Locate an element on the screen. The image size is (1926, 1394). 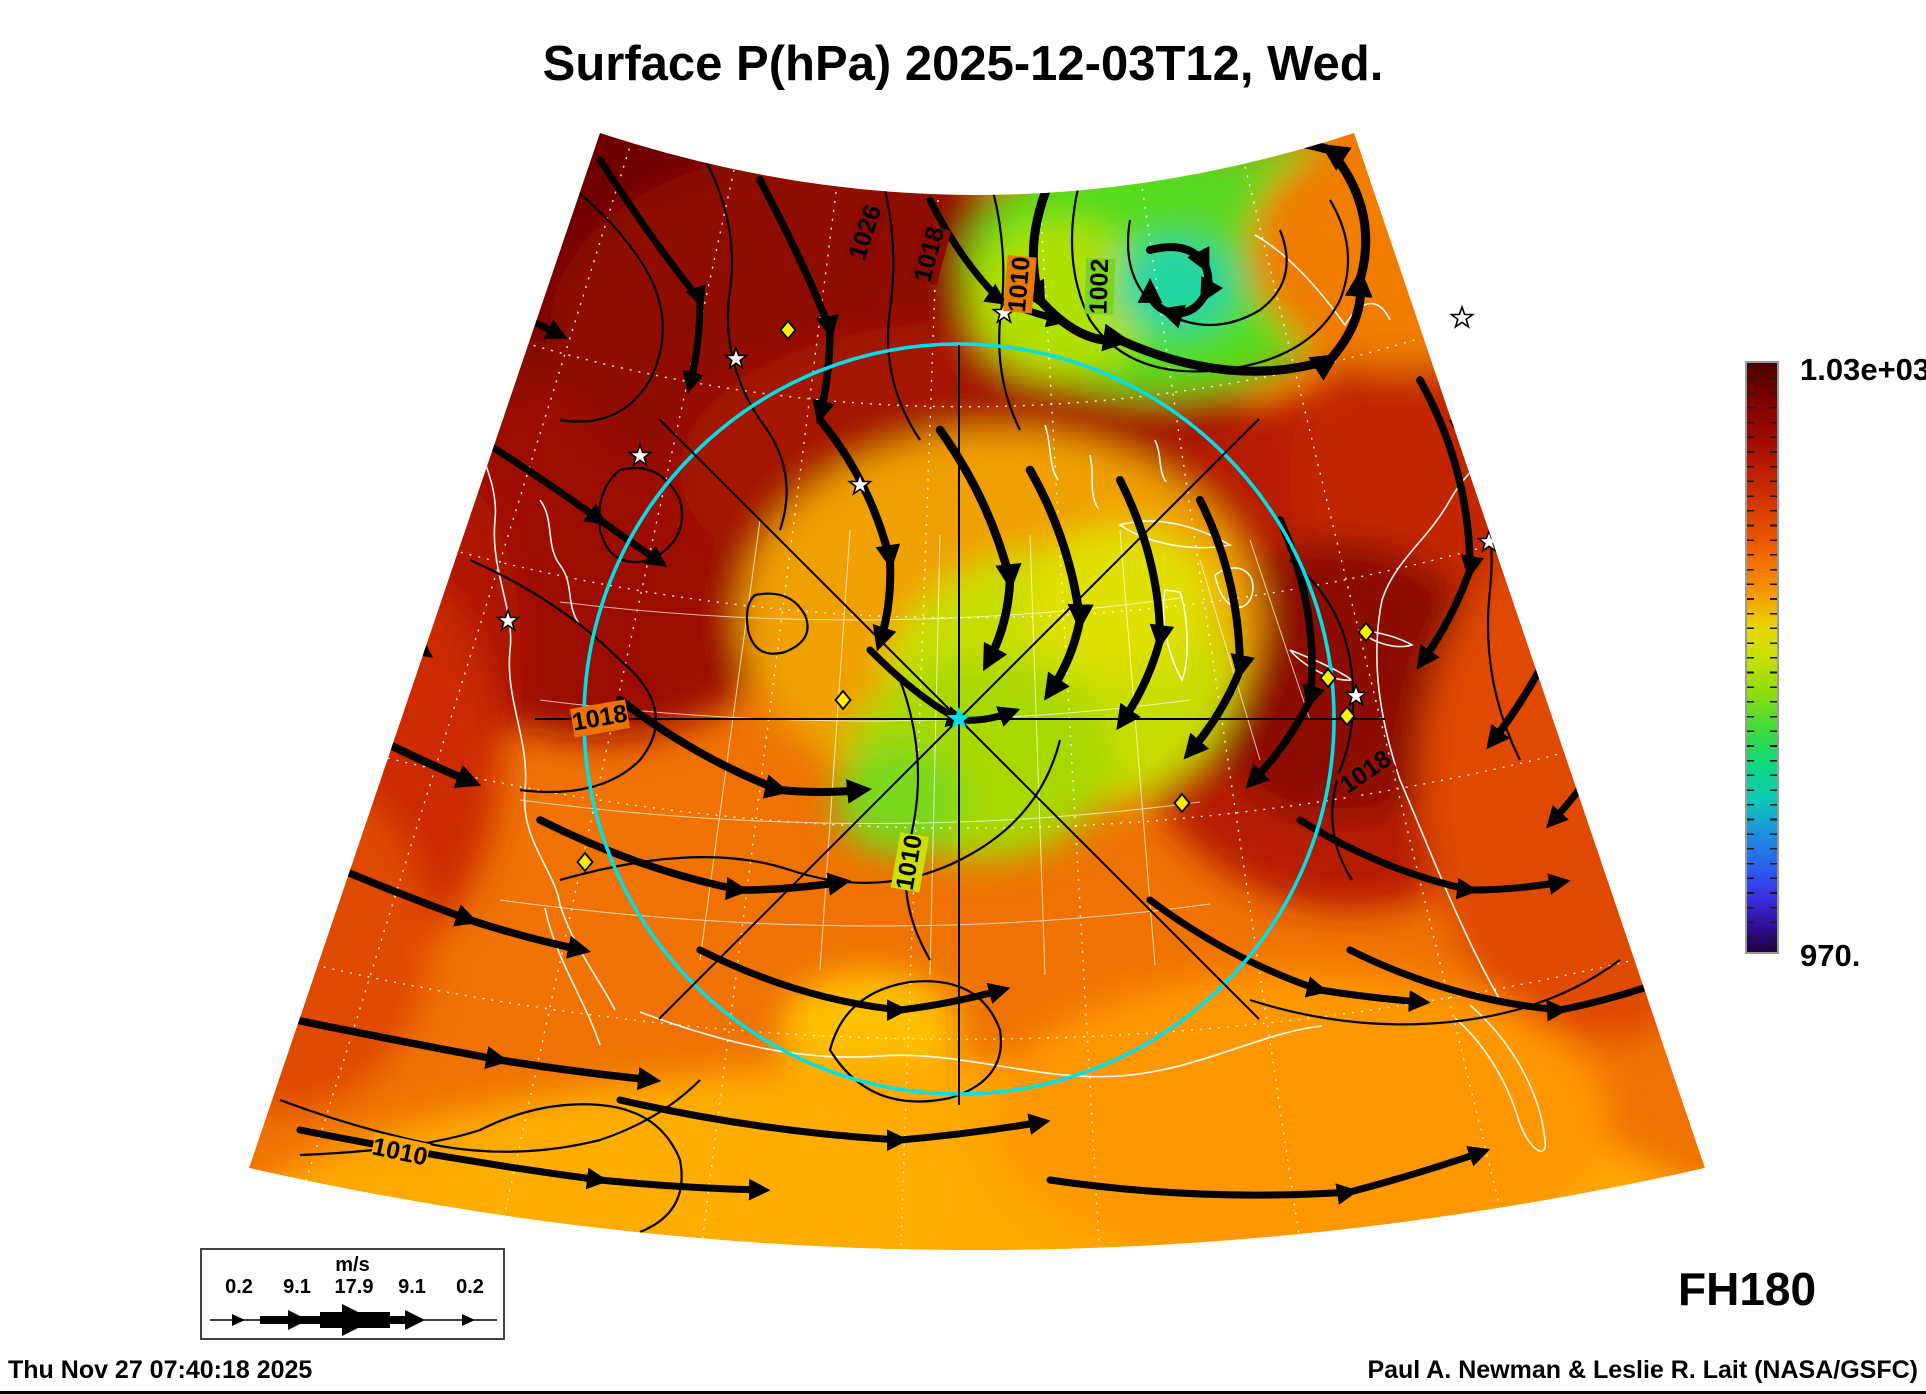
wind-speed-legend: m/s 0.2 9.1 17.9 9.1 0.2 is located at coordinates (352, 1294).